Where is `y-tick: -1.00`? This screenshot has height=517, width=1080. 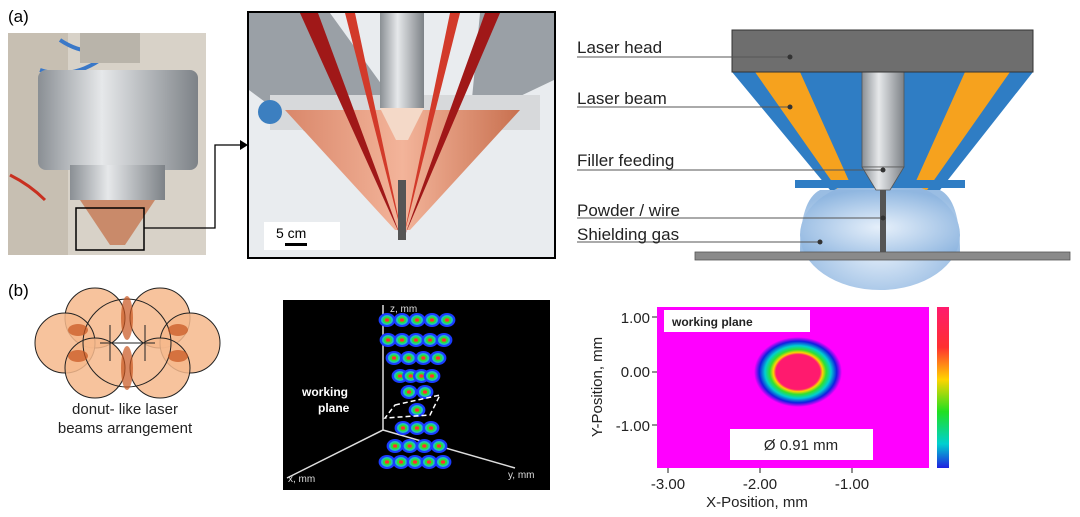 y-tick: -1.00 is located at coordinates (633, 426).